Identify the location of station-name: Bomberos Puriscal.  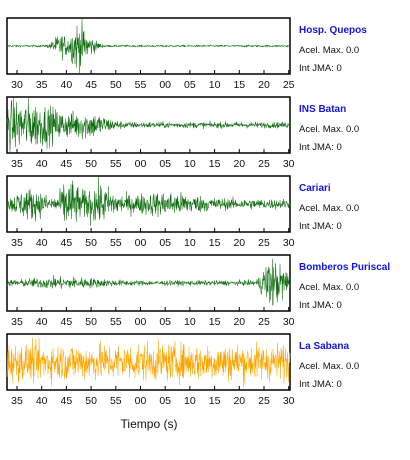
(344, 267).